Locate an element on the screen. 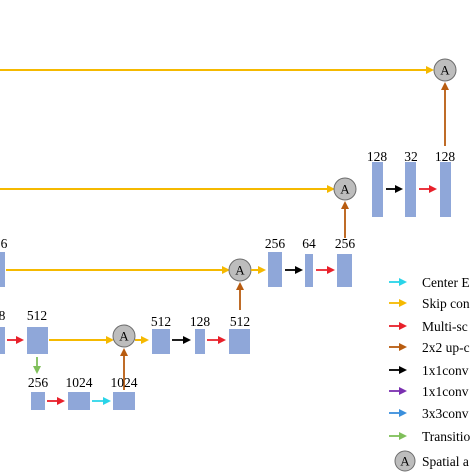  block-label-r1-b: 32 is located at coordinates (411, 156).